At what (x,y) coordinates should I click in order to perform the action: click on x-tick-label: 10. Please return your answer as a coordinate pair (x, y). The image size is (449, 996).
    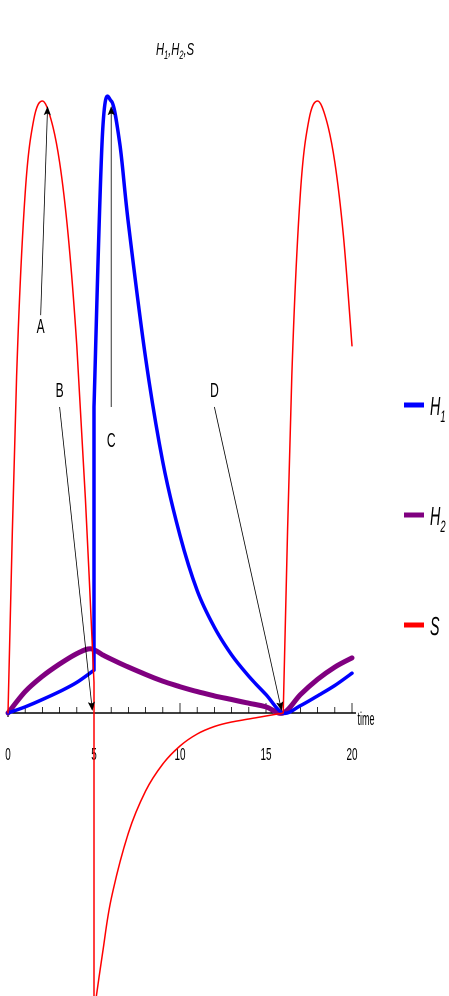
    Looking at the image, I should click on (179, 755).